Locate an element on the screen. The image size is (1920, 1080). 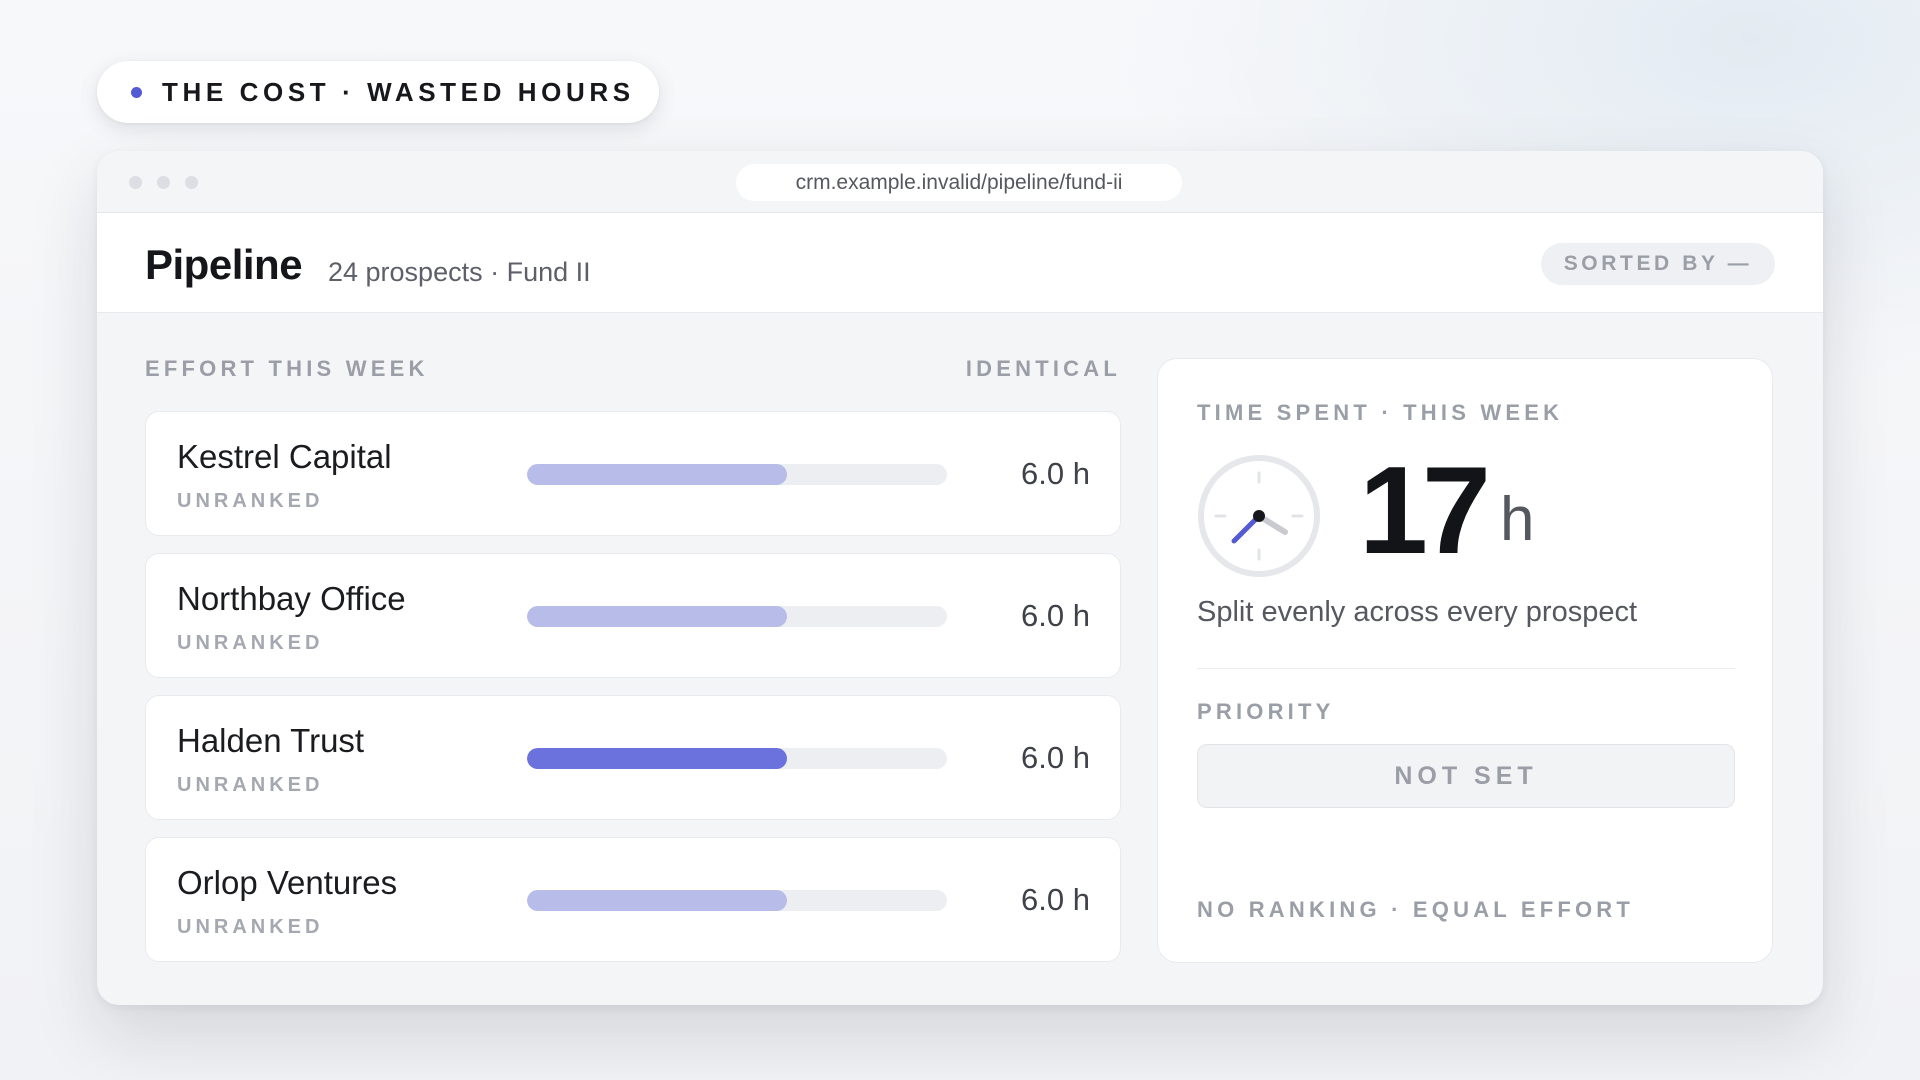
sorted-by-button: SORTED BY — is located at coordinates (1658, 264).